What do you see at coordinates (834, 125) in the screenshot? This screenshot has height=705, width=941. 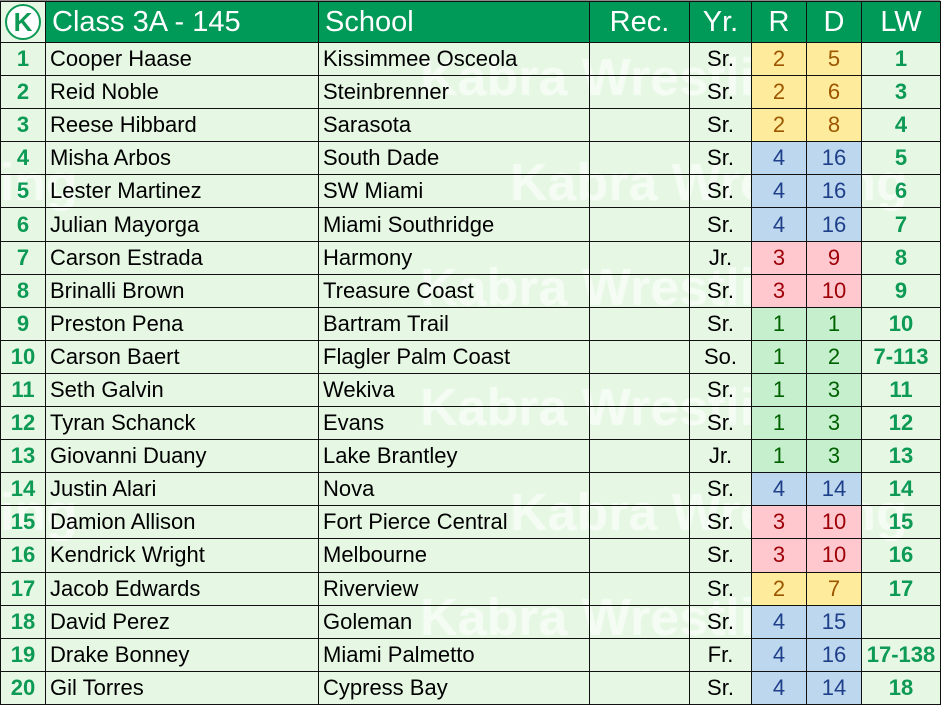 I see `d-cell: 8` at bounding box center [834, 125].